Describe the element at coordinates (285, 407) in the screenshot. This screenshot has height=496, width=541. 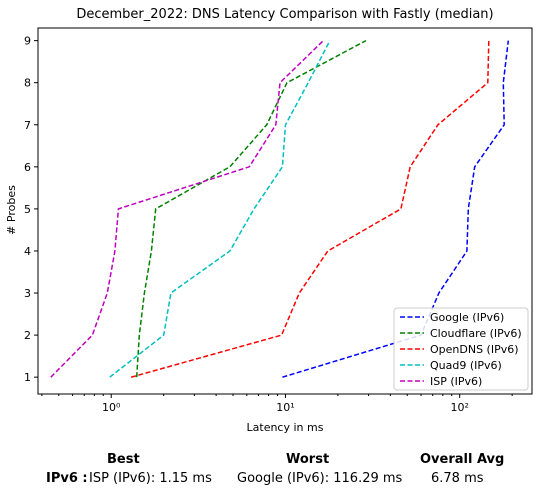
I see `x-tick-label: 10¹` at that location.